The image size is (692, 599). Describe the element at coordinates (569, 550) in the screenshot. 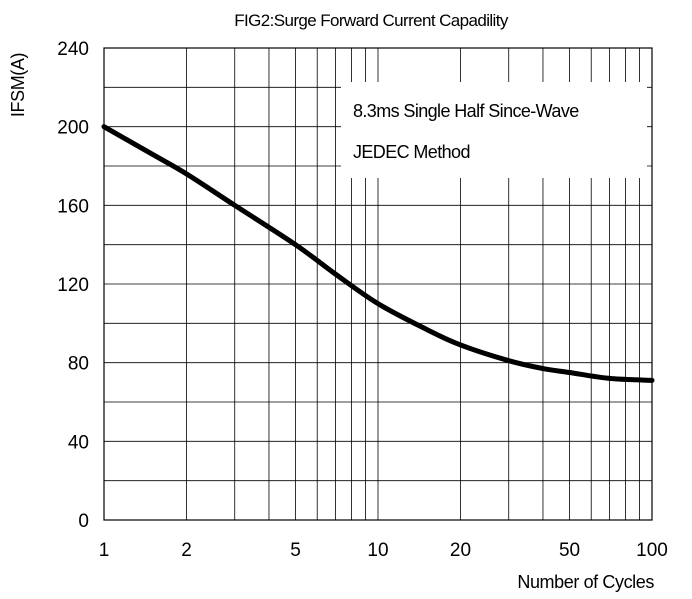

I see `x-tick-label: 50` at that location.